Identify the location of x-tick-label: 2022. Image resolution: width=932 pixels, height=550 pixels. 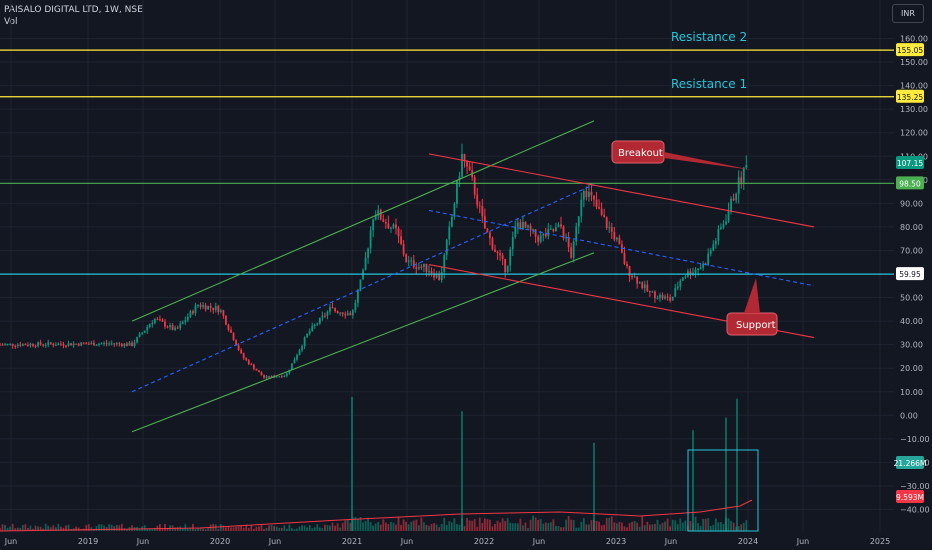
(484, 541).